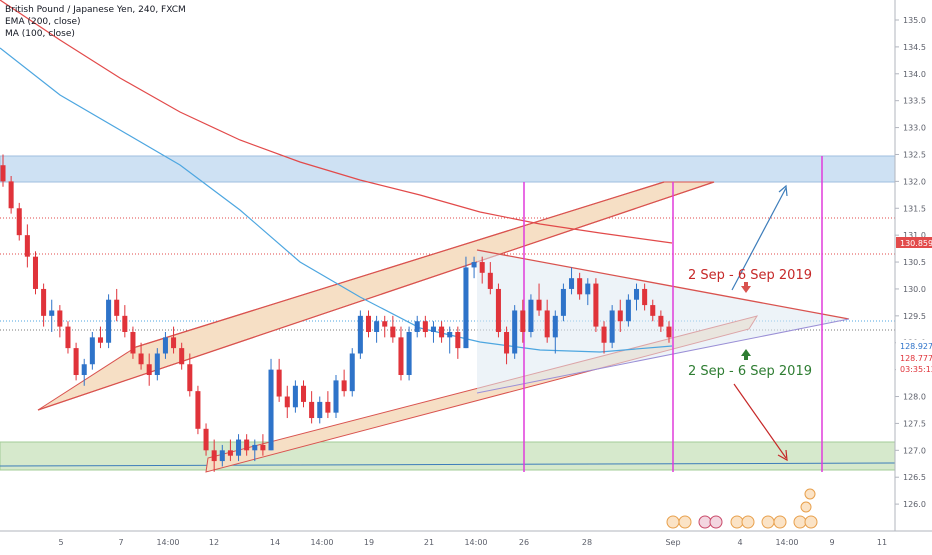 The width and height of the screenshot is (932, 555). Describe the element at coordinates (914, 345) in the screenshot. I see `price-label-ma: 128.927` at that location.